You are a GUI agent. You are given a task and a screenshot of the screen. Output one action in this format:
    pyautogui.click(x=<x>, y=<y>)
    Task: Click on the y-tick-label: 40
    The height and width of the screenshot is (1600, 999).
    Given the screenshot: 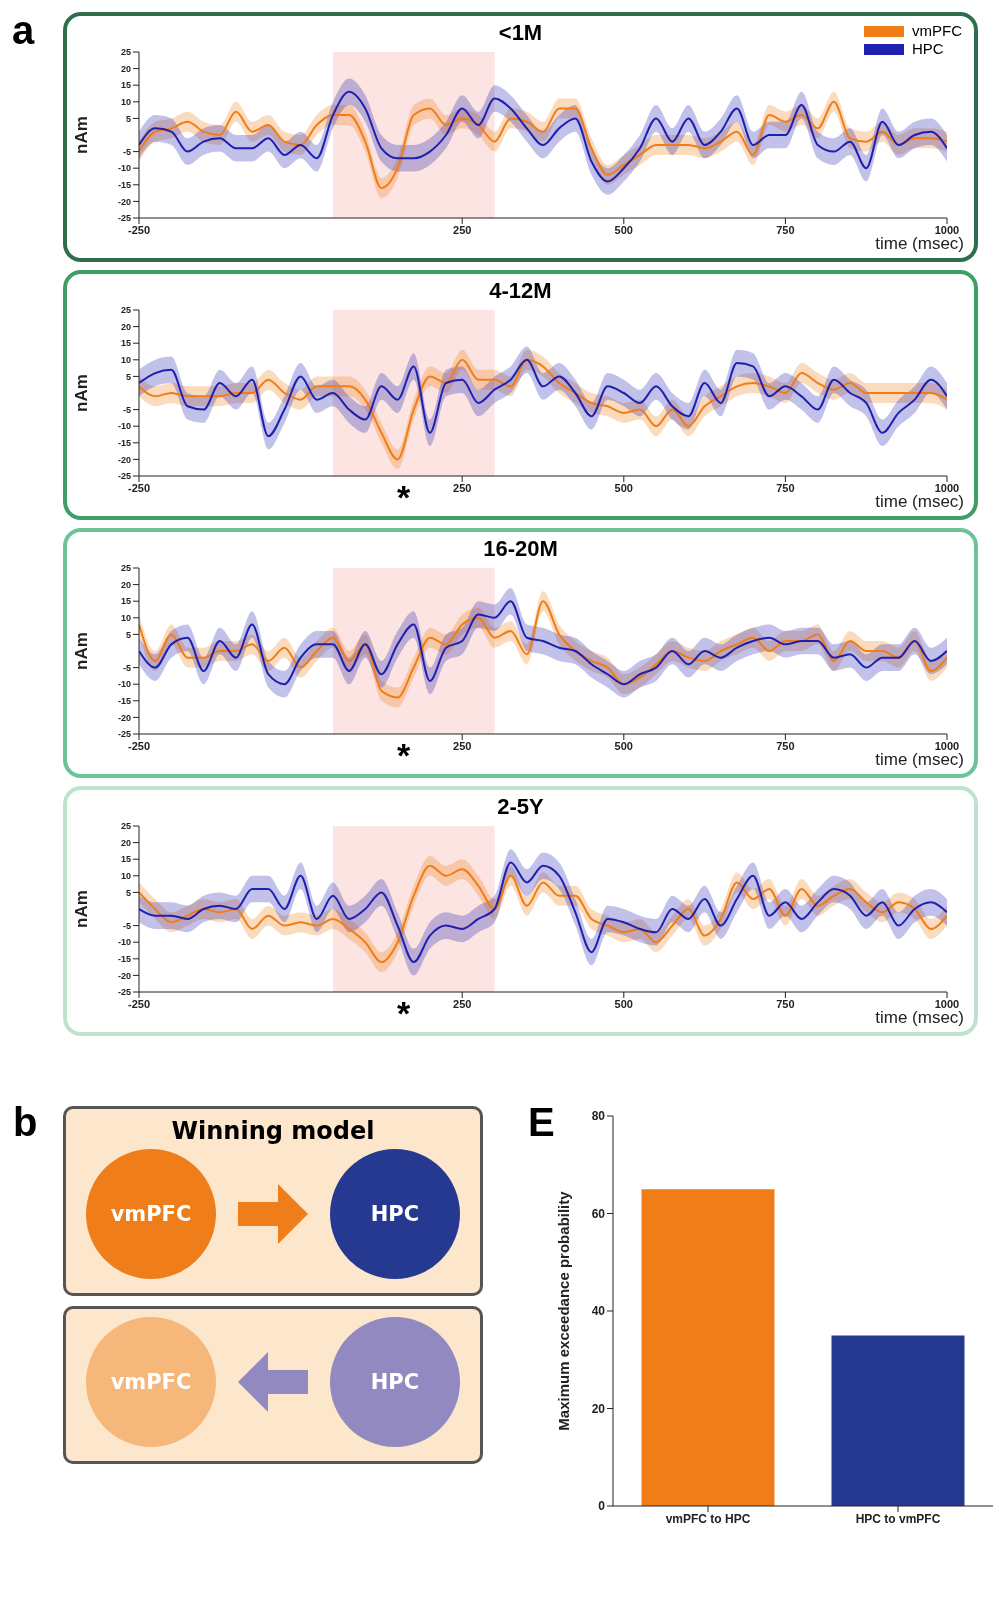 What is the action you would take?
    pyautogui.click(x=598, y=1311)
    